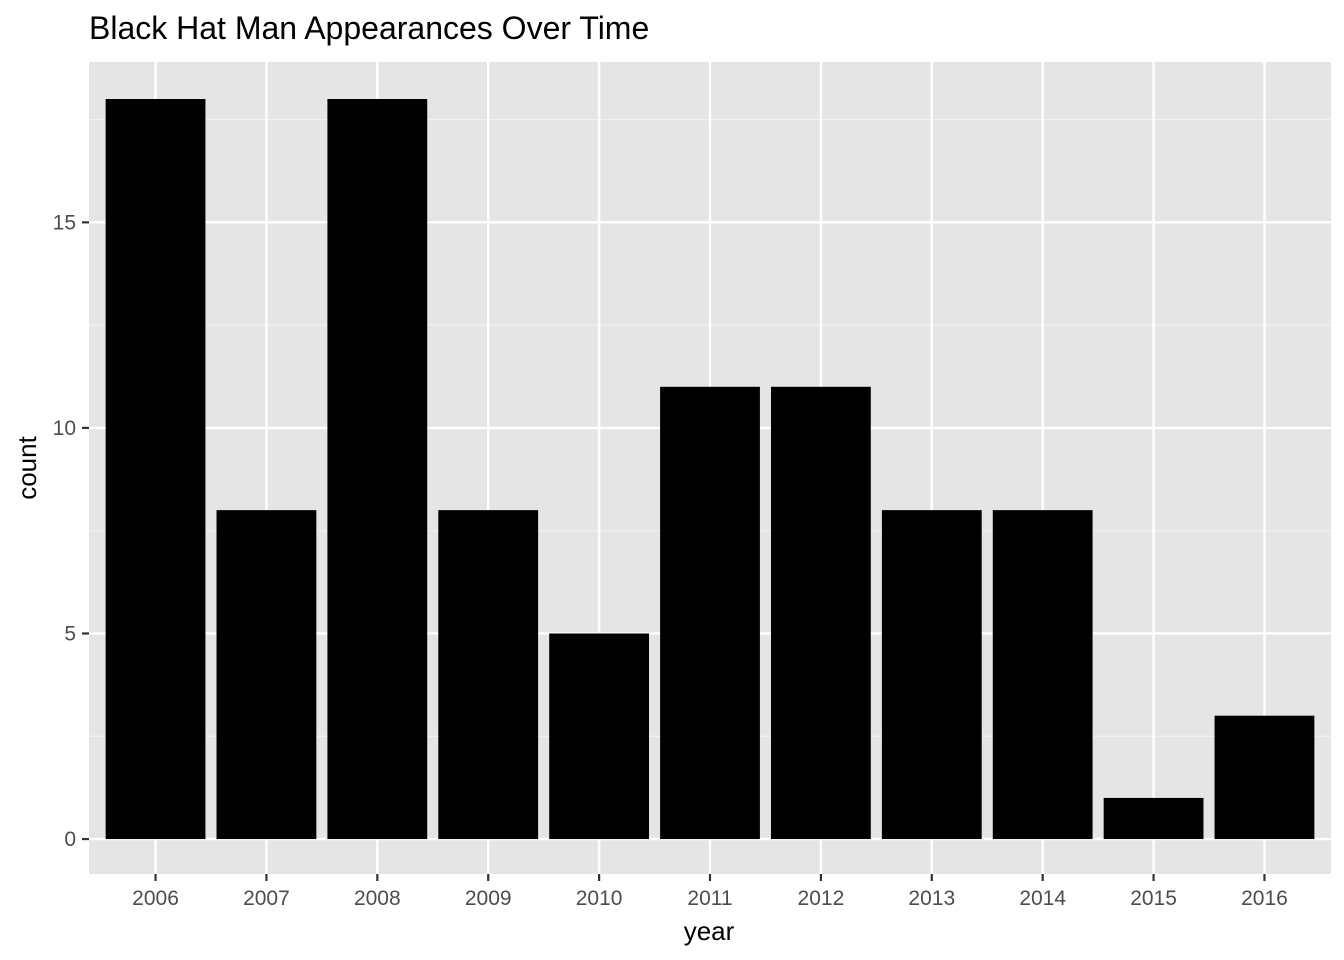 The width and height of the screenshot is (1344, 960). What do you see at coordinates (710, 613) in the screenshot?
I see `bar-2011` at bounding box center [710, 613].